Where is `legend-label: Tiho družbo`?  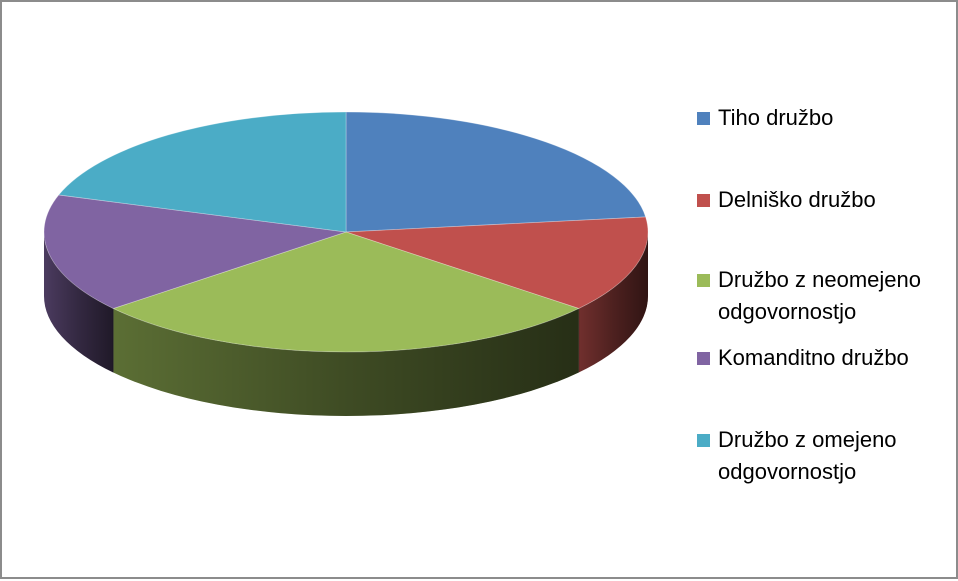 legend-label: Tiho družbo is located at coordinates (776, 117).